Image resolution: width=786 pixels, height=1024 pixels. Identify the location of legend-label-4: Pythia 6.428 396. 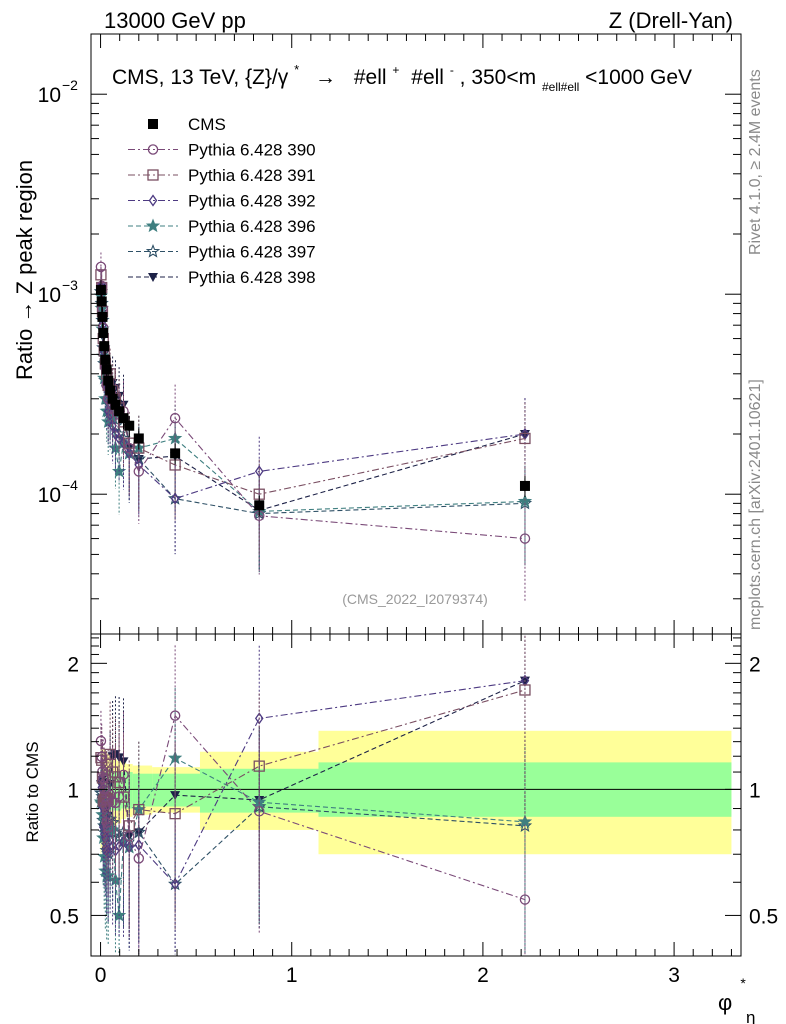
(252, 226).